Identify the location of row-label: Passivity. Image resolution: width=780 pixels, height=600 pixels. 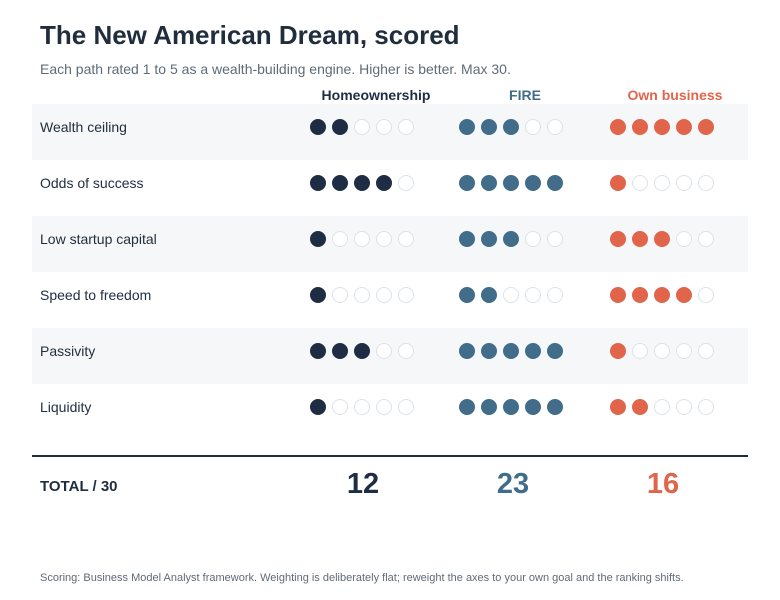
(68, 351).